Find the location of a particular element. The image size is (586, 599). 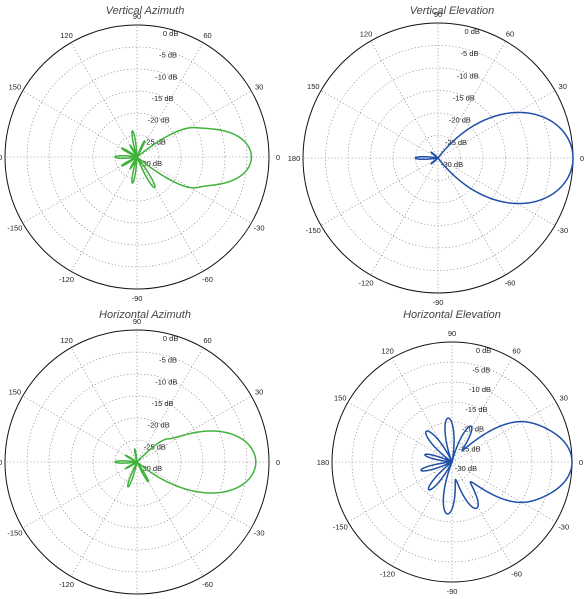

plot-title: Vertical Azimuth is located at coordinates (145, 11).